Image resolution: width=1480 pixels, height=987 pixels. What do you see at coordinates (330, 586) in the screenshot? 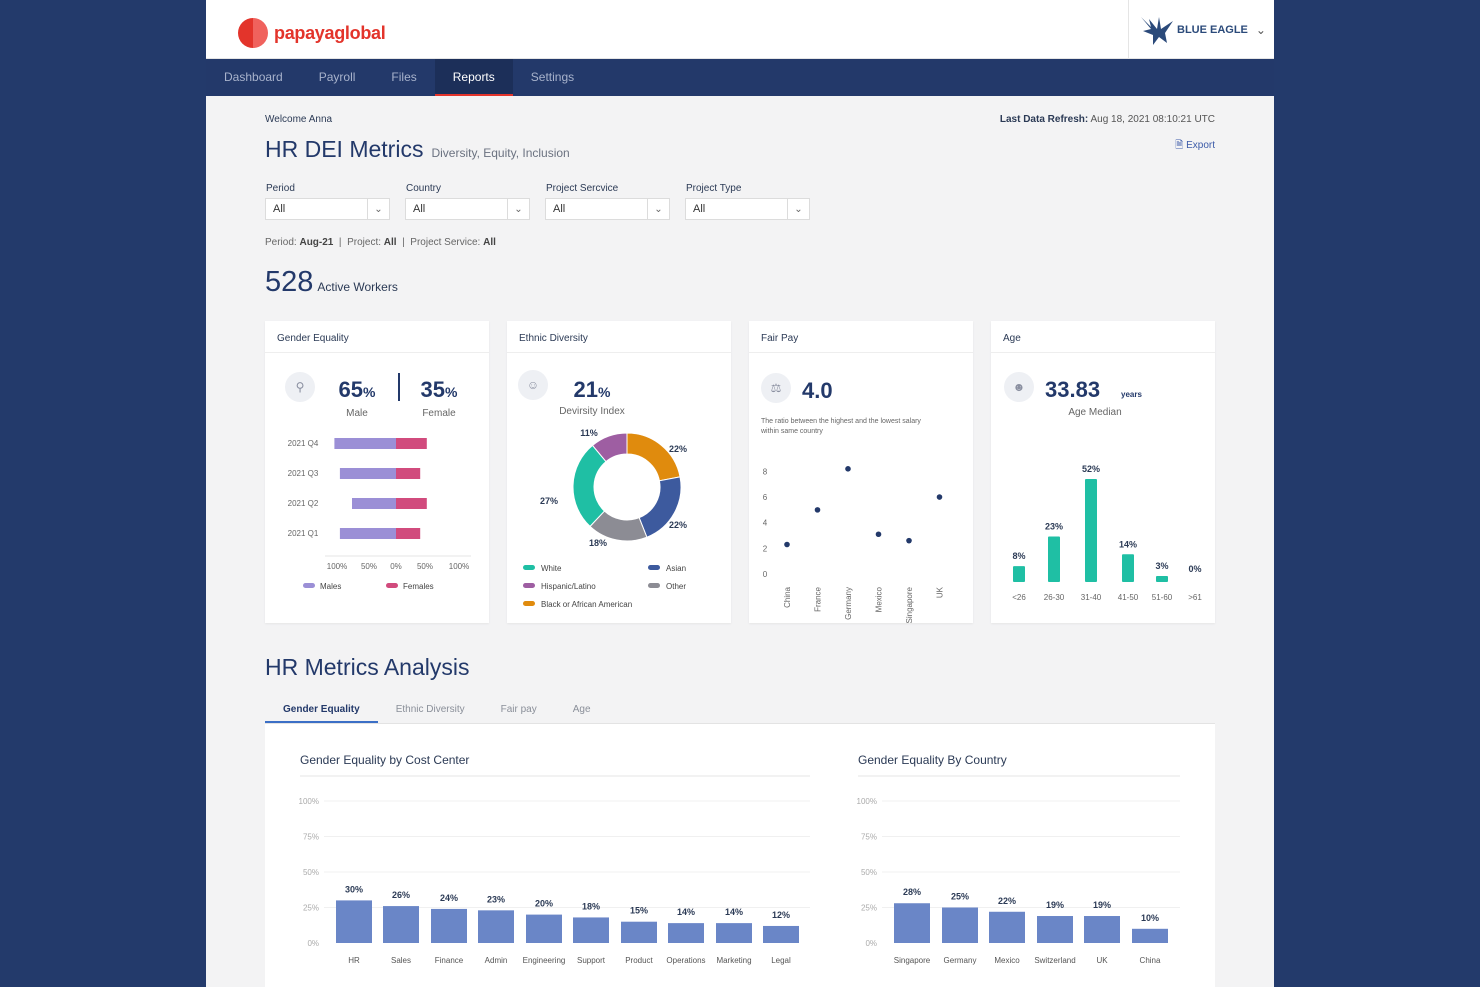
I see `legend-males: Males` at bounding box center [330, 586].